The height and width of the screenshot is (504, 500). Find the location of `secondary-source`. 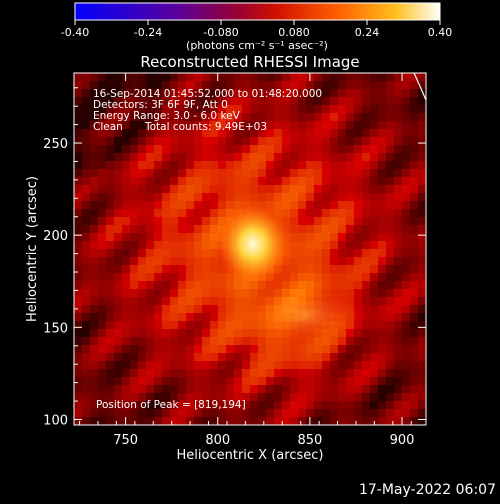

secondary-source is located at coordinates (305, 315).